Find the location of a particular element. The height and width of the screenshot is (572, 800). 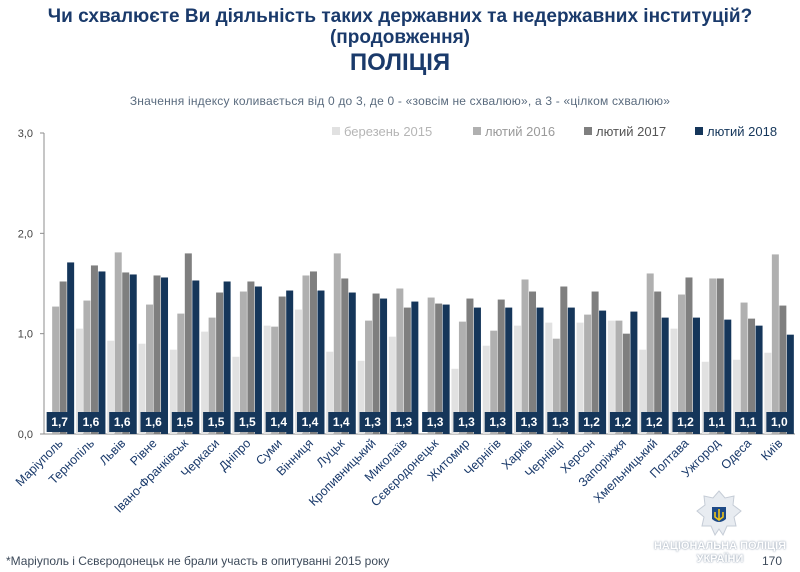

category-label: Дніпро is located at coordinates (234, 454).